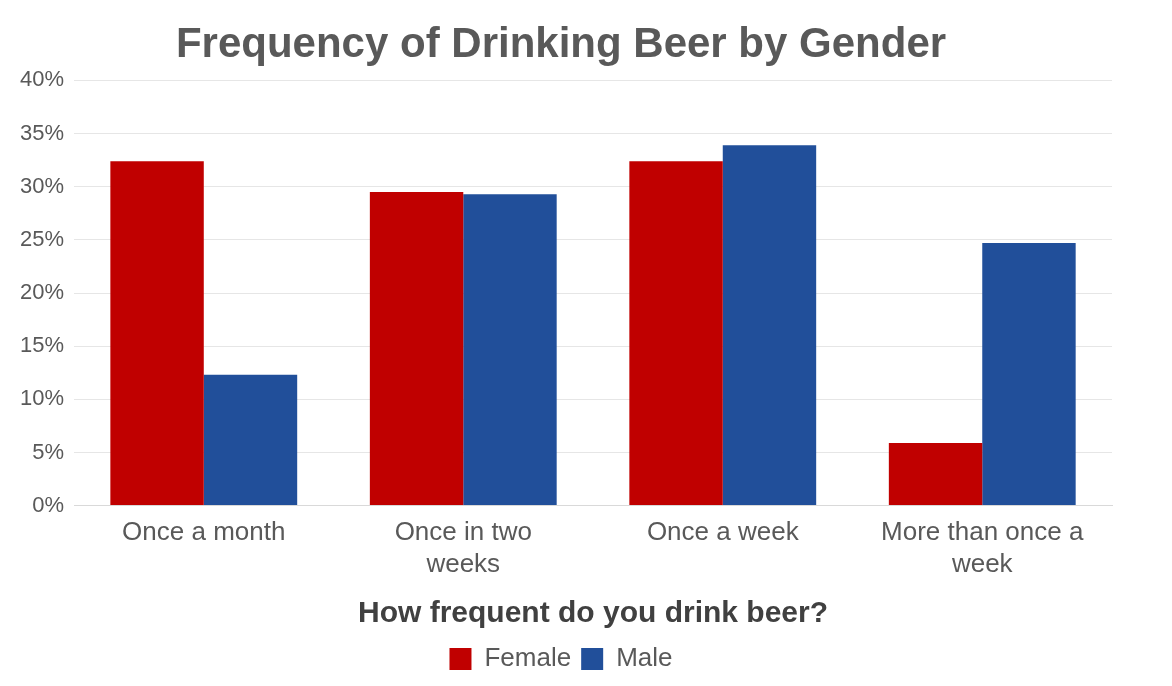 This screenshot has width=1172, height=686. Describe the element at coordinates (528, 657) in the screenshot. I see `legend-label: Female` at that location.